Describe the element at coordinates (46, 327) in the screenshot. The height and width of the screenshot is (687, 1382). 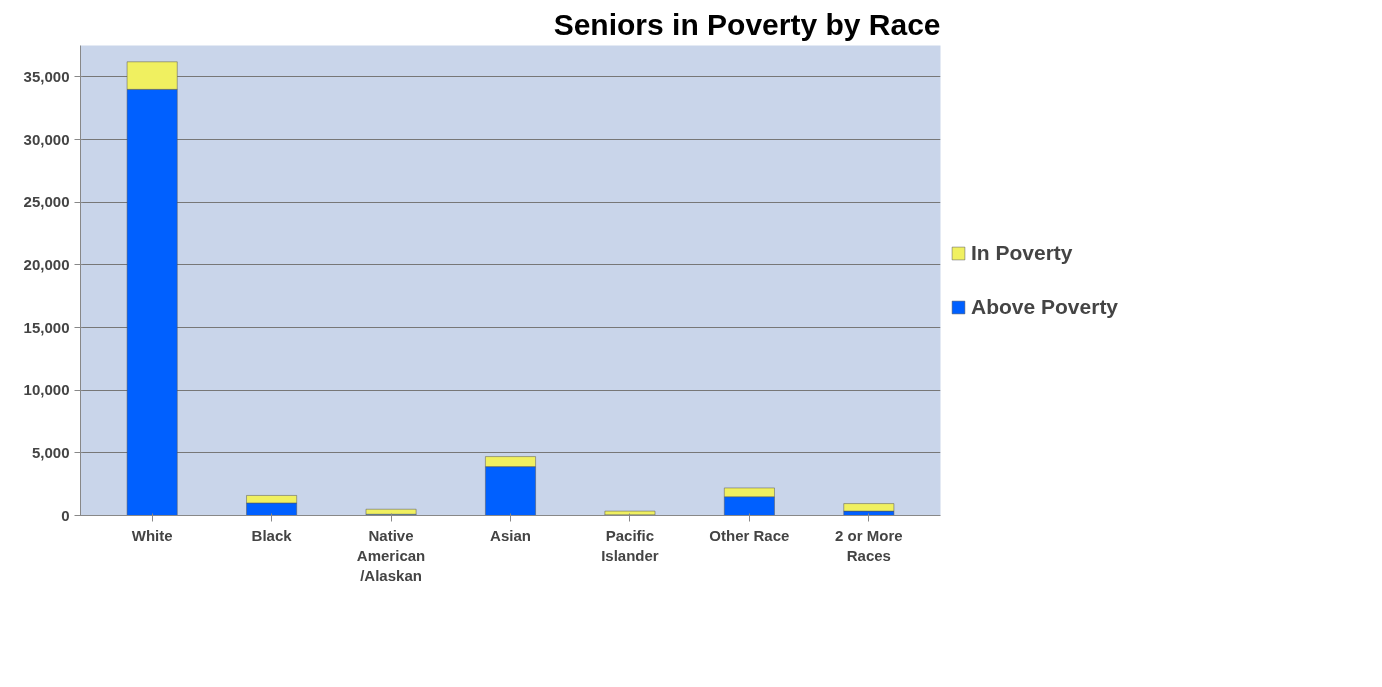
I see `y-tick-label: 15,000` at that location.